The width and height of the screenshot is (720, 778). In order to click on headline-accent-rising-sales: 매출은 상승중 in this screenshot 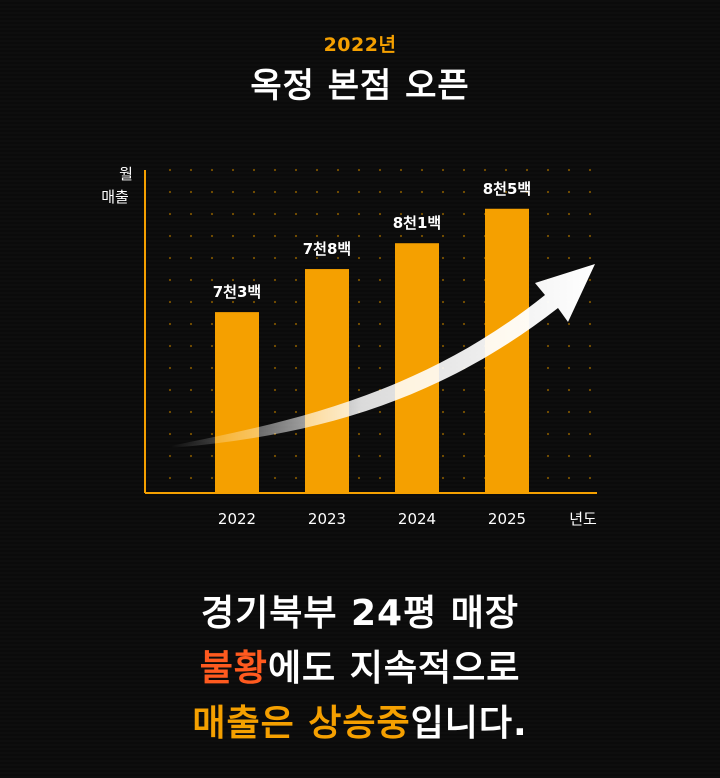, I will do `click(301, 723)`.